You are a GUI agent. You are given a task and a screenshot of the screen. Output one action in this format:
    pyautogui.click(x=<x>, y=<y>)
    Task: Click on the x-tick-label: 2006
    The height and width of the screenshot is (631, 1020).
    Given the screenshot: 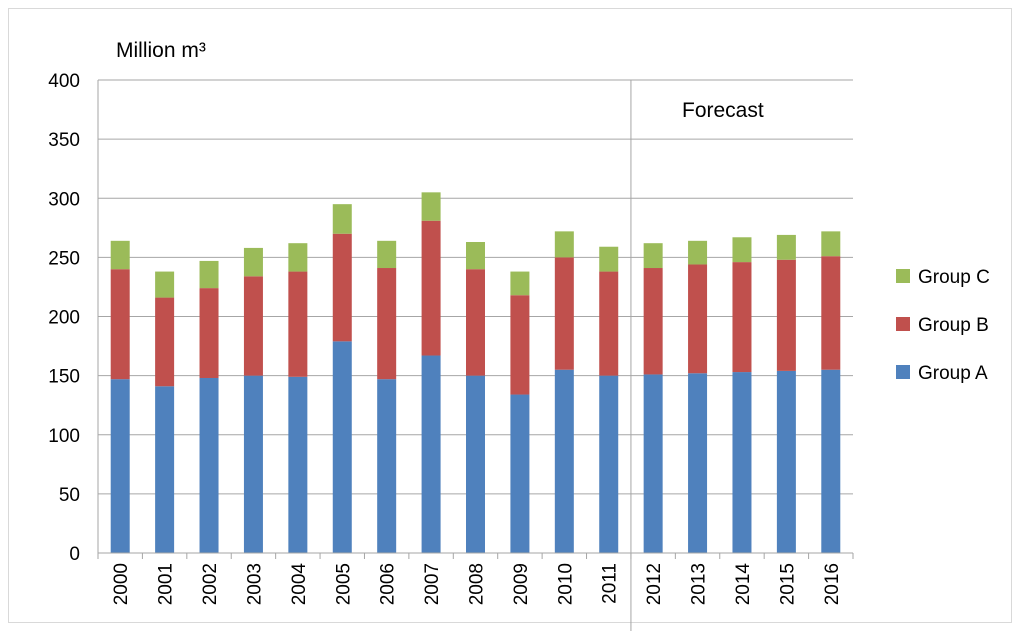 What is the action you would take?
    pyautogui.click(x=388, y=584)
    